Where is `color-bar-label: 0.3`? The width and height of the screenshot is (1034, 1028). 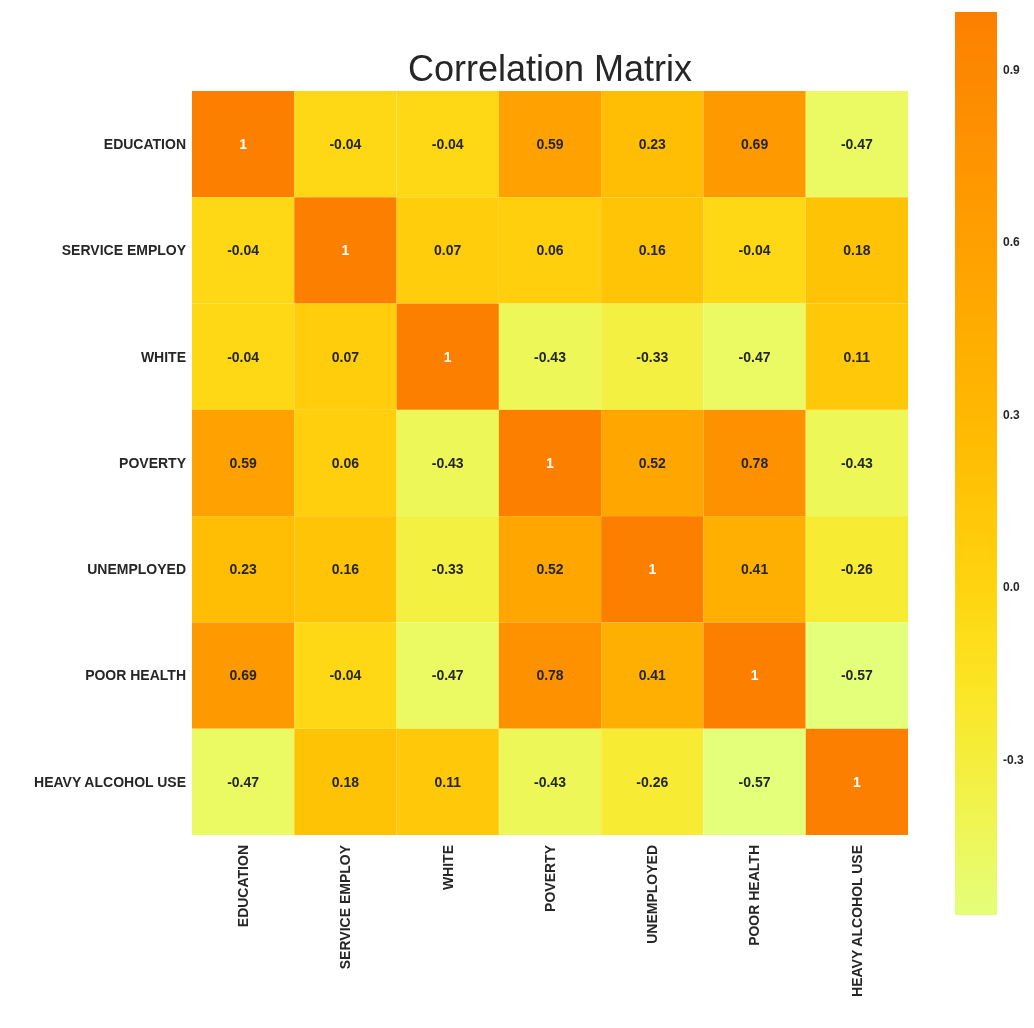 color-bar-label: 0.3 is located at coordinates (1012, 414).